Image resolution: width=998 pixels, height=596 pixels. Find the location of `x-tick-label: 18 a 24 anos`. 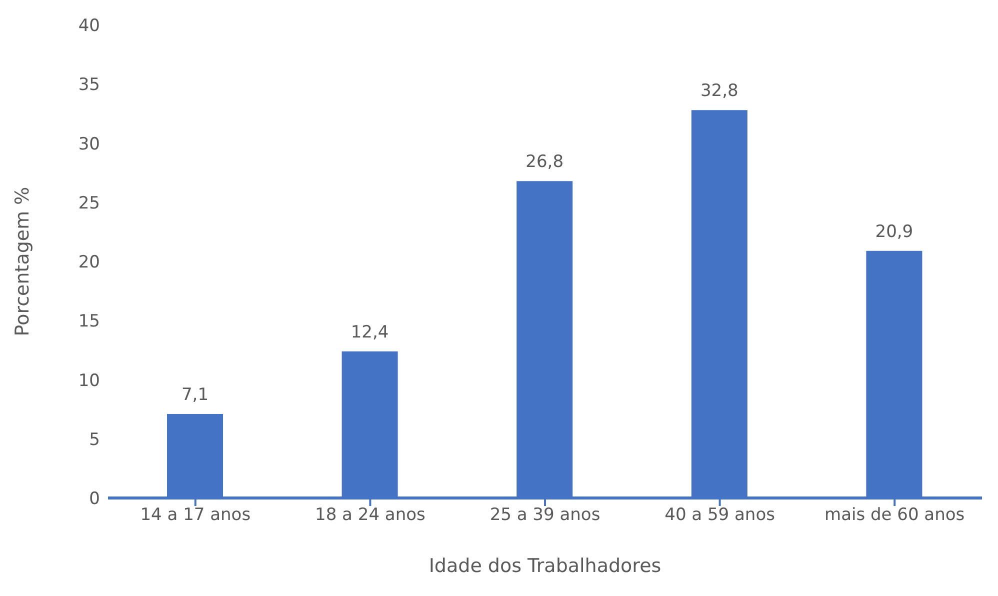

x-tick-label: 18 a 24 anos is located at coordinates (370, 515).